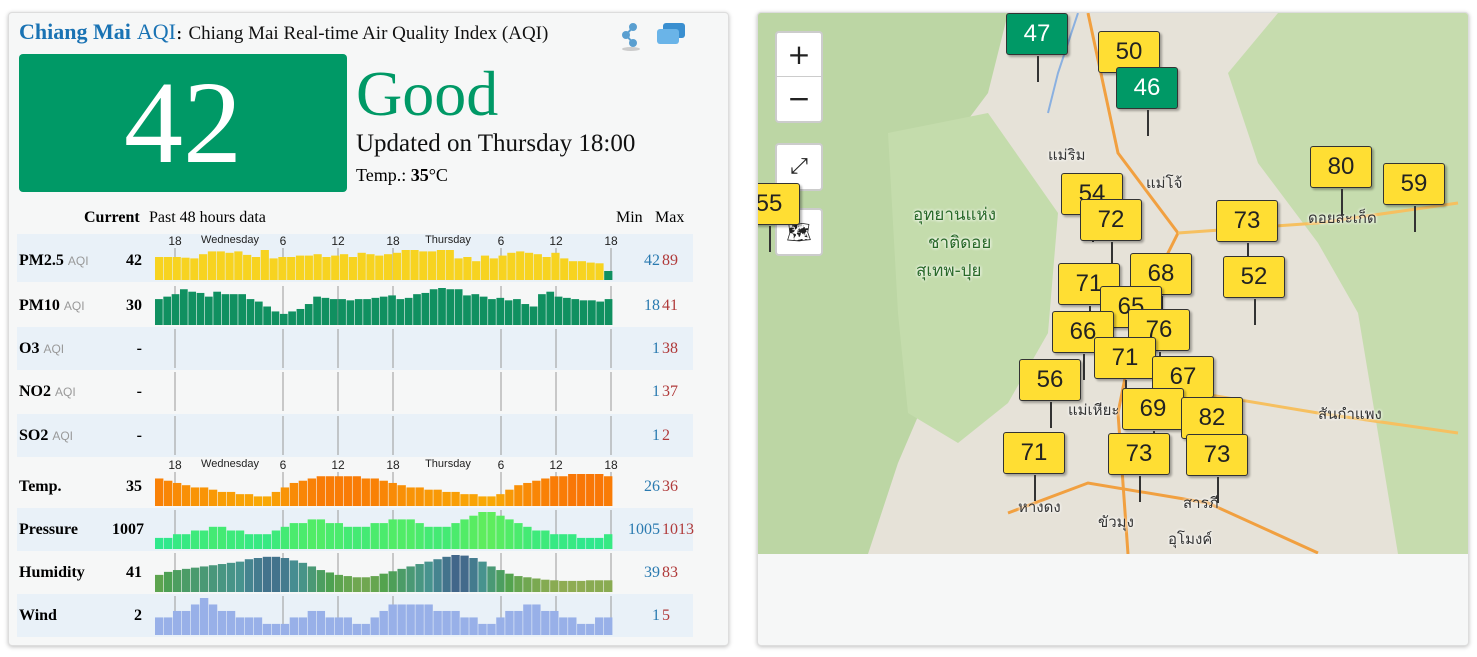 The height and width of the screenshot is (657, 1477). I want to click on zoom-out-button: −, so click(799, 98).